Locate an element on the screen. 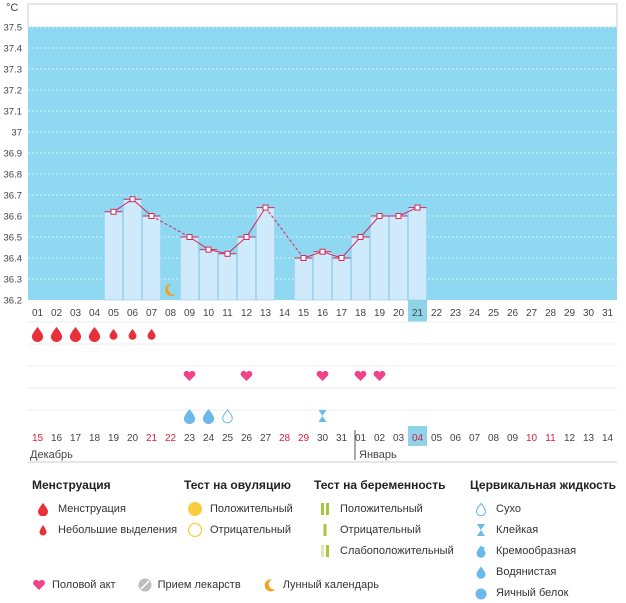  y-tick-label: 37.3 is located at coordinates (13, 70).